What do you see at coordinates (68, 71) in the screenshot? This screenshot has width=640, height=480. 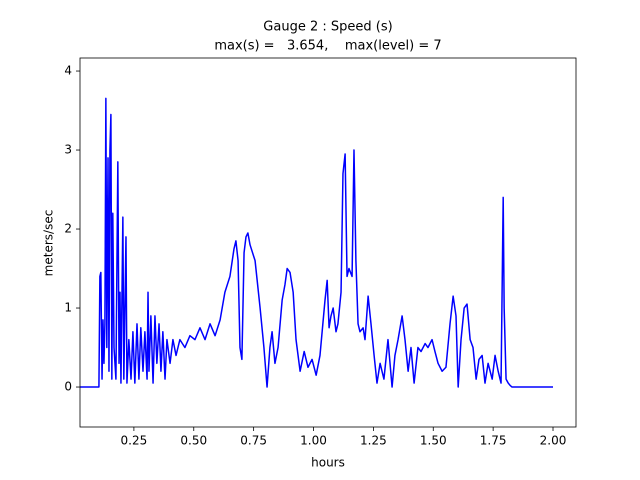 I see `y-tick-label: 4` at bounding box center [68, 71].